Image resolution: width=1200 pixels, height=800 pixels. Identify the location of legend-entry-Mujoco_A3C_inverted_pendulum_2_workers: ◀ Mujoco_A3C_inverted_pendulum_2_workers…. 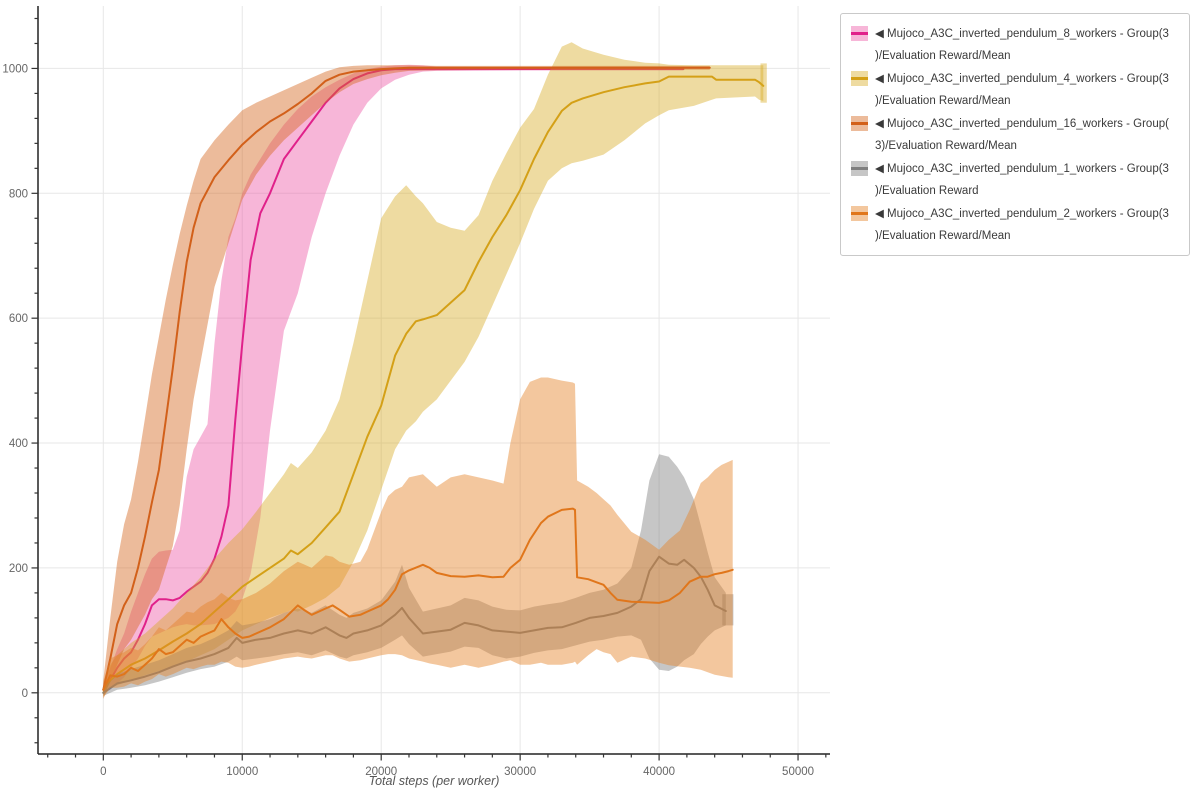
(1015, 225).